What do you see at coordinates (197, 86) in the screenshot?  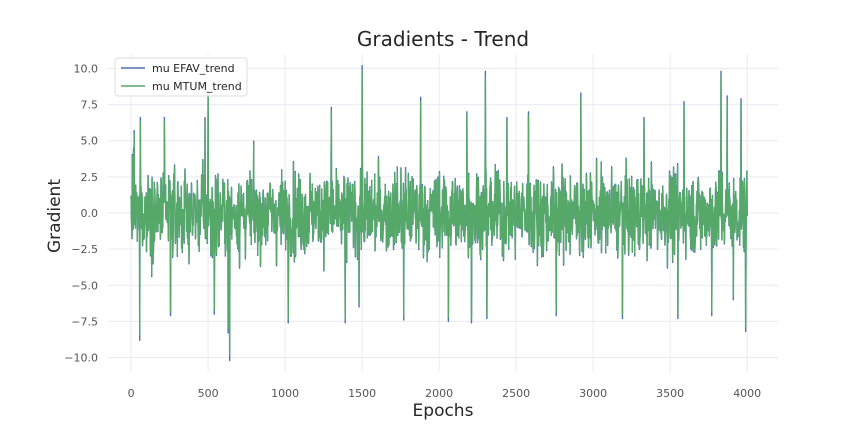 I see `legend-label-mtum: mu MTUM_trend` at bounding box center [197, 86].